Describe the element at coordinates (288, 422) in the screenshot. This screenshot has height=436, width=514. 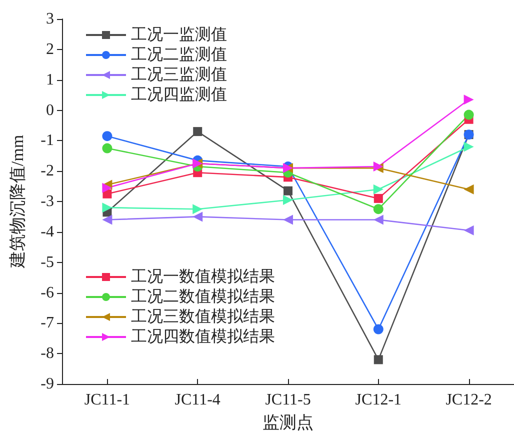
I see `x-axis-title: 监测点` at that location.